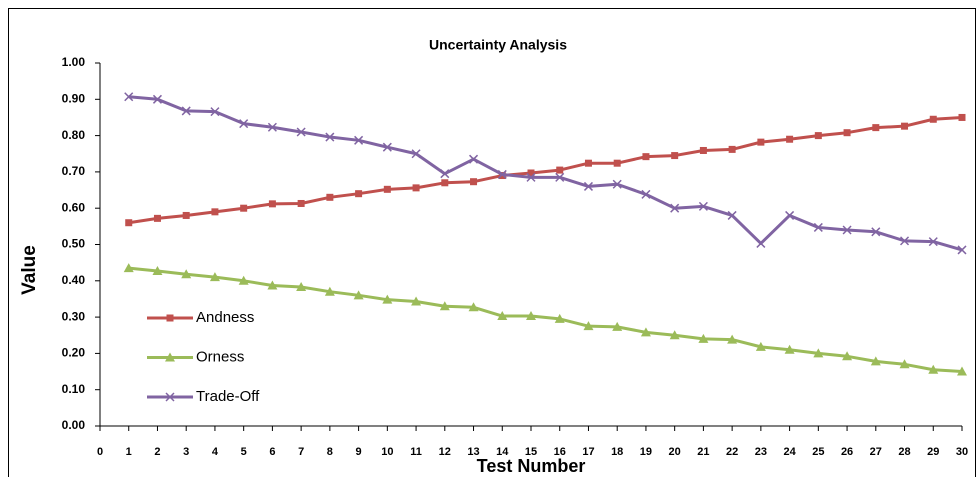 Image resolution: width=976 pixels, height=477 pixels. I want to click on x-tick-label: 11, so click(416, 452).